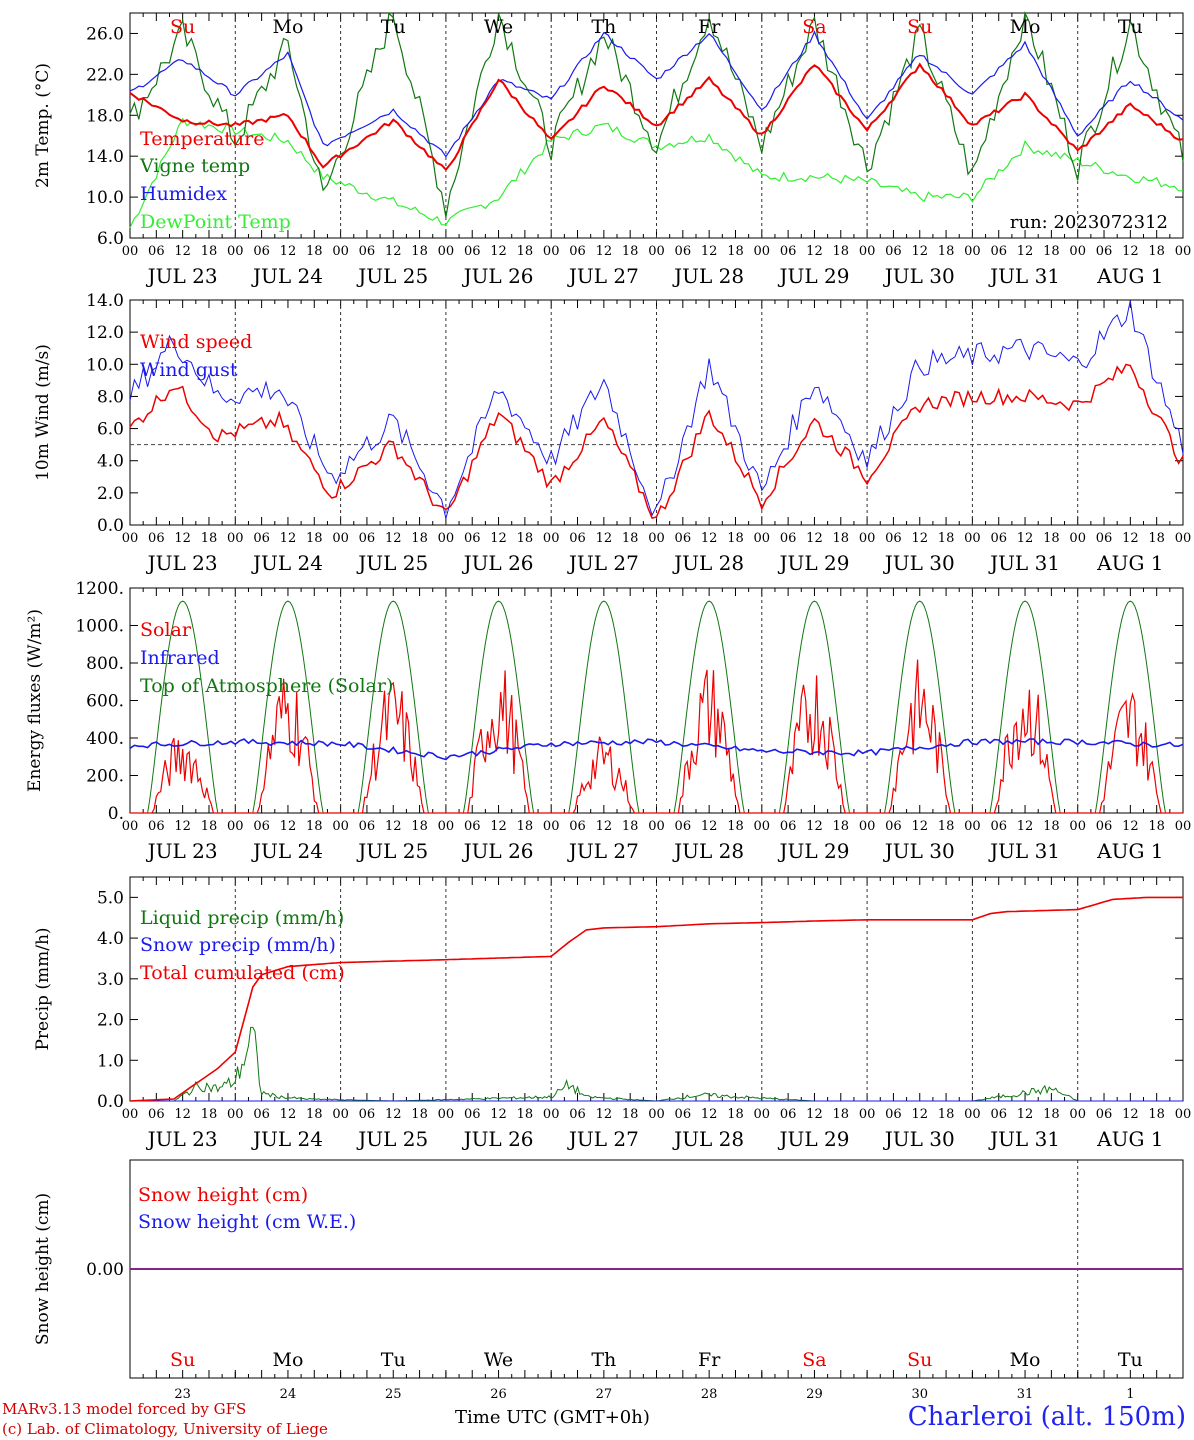  I want to click on model-credit: MARv3.13 model forced by GFS, so click(124, 1409).